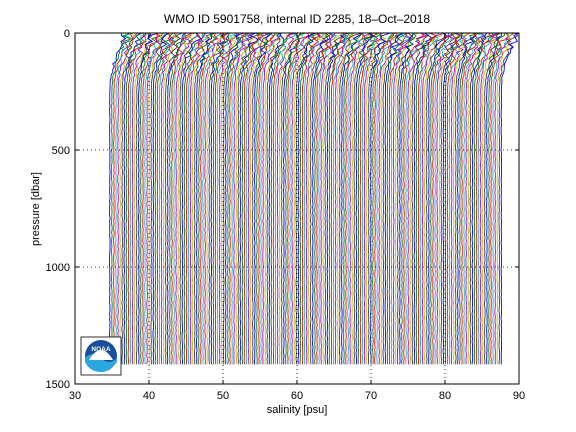 This screenshot has height=432, width=576. I want to click on y-axis-label: pressure [dbar], so click(36, 209).